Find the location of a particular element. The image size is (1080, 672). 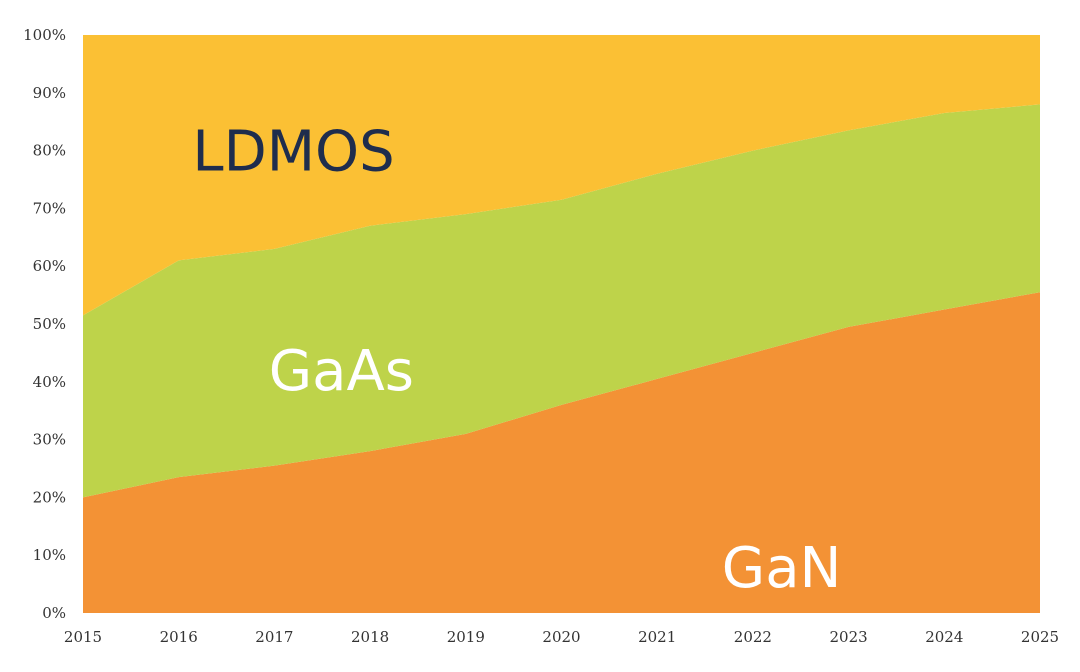

x-tick-label: 2020 is located at coordinates (561, 637).